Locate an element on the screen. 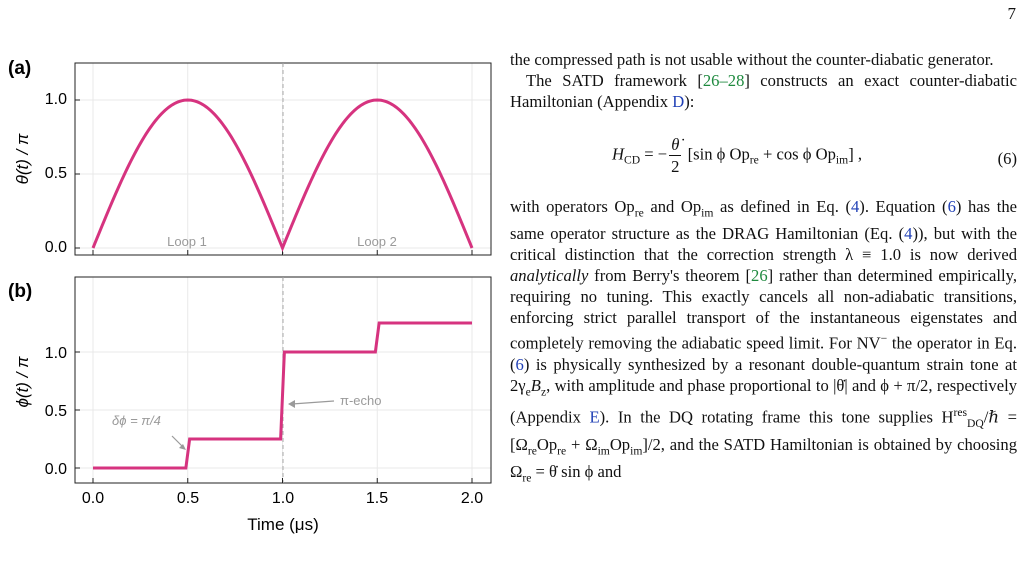 The image size is (1026, 568). panel-a-ylabel: θ(t) / π is located at coordinates (22, 158).